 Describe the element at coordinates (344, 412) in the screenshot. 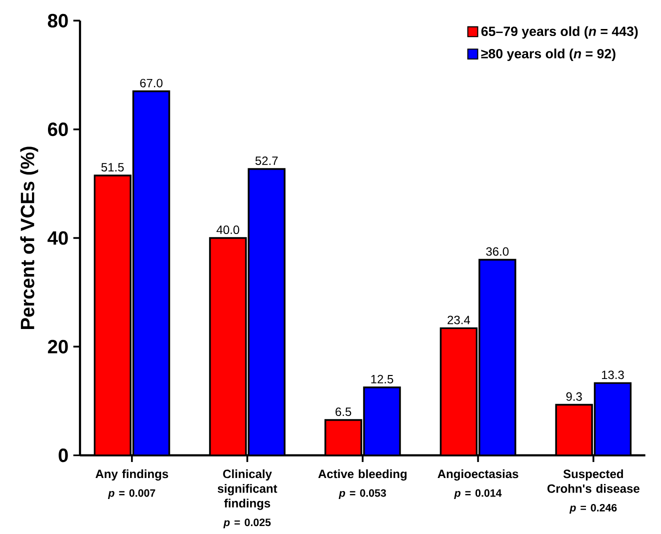

I see `data-label: 6.5` at that location.